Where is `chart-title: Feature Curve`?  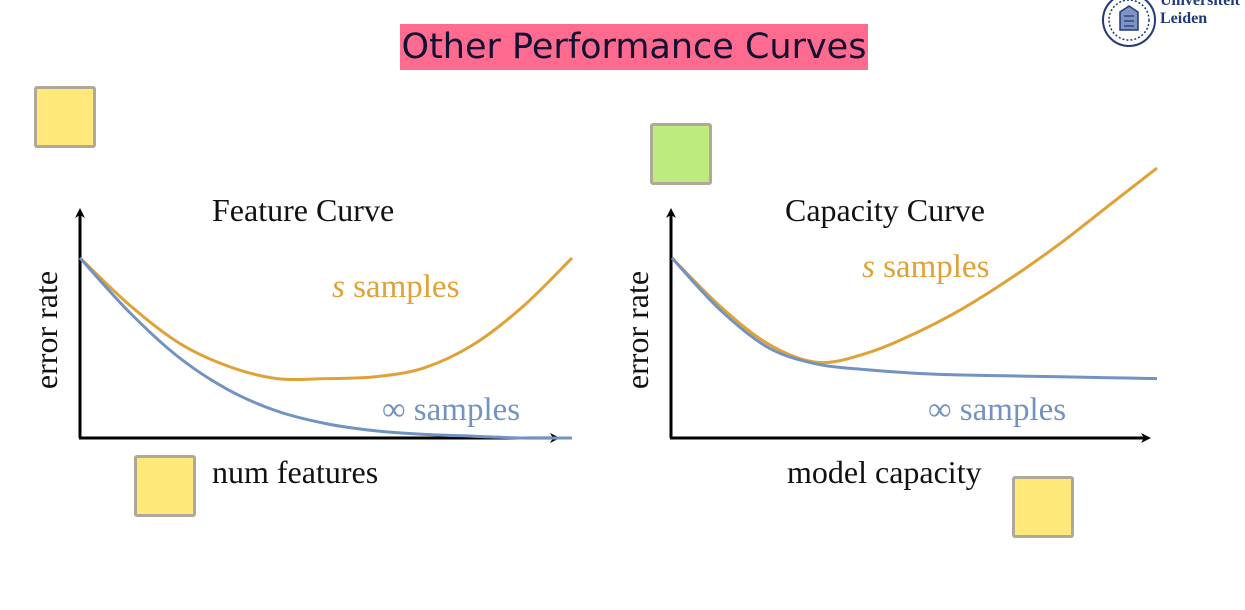
chart-title: Feature Curve is located at coordinates (303, 210).